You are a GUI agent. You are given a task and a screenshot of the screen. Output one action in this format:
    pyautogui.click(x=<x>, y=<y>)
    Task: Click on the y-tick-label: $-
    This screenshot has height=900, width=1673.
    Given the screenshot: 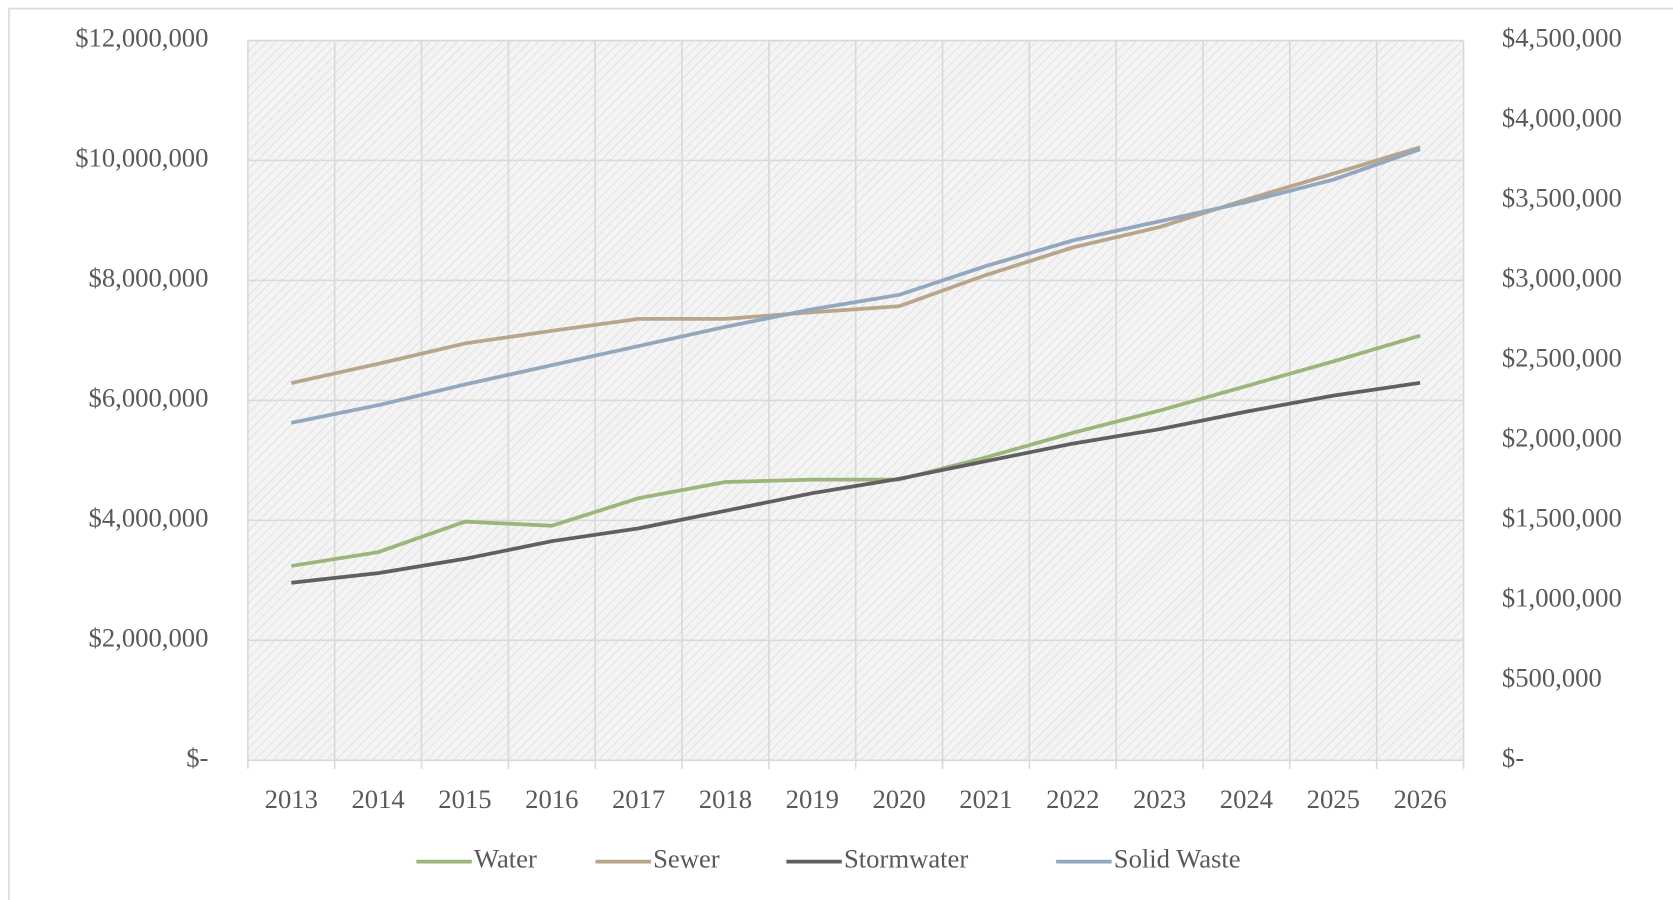 What is the action you would take?
    pyautogui.click(x=197, y=757)
    